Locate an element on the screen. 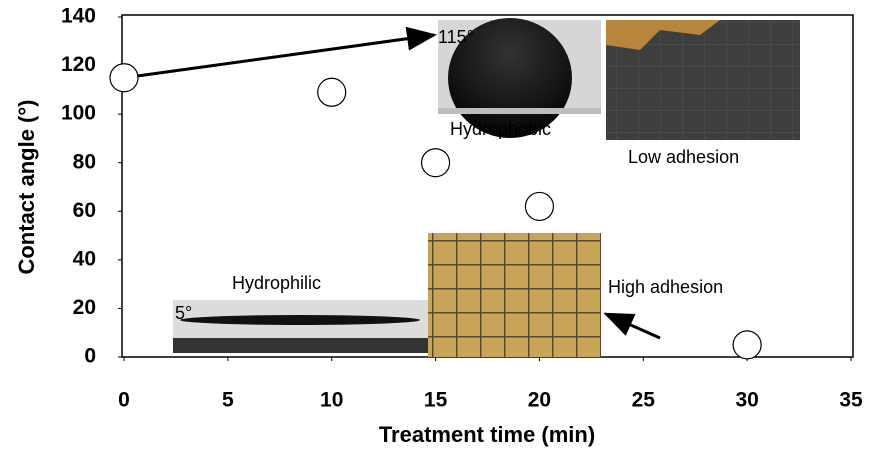 The image size is (873, 450). y-tick-label: 80 is located at coordinates (84, 161).